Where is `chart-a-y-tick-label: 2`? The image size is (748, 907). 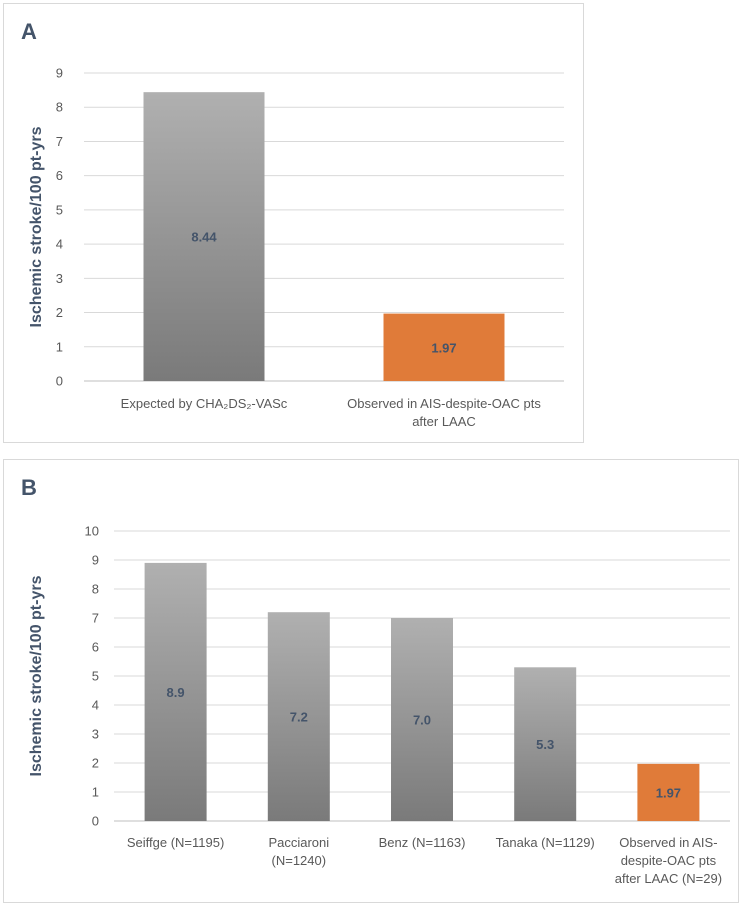 chart-a-y-tick-label: 2 is located at coordinates (59, 312).